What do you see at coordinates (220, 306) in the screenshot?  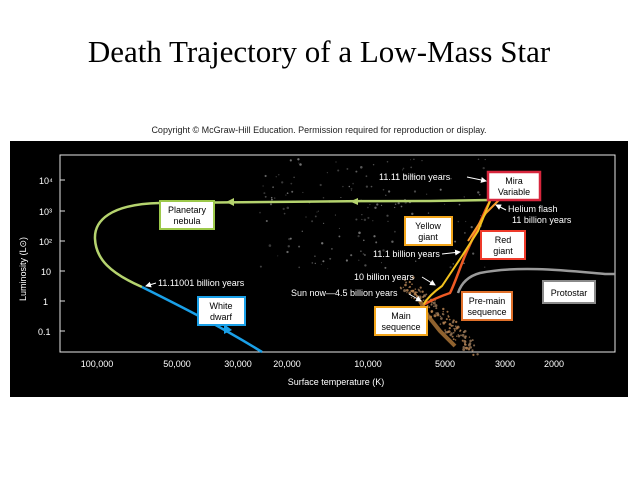 I see `box-label: White` at bounding box center [220, 306].